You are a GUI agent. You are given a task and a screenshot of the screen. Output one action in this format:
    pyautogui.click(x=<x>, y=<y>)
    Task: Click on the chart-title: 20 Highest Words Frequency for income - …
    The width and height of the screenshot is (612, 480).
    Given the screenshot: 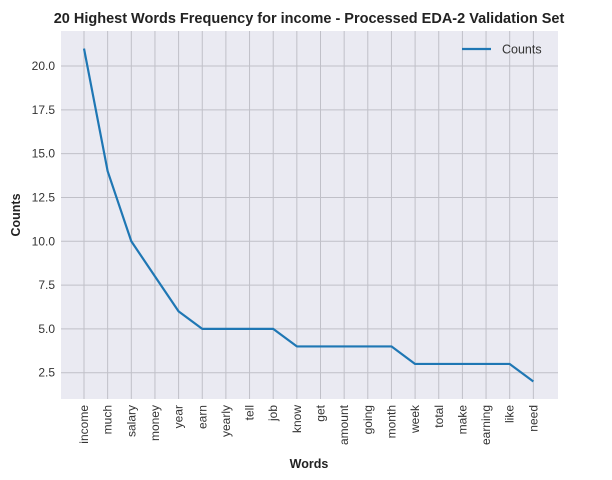 What is the action you would take?
    pyautogui.click(x=309, y=19)
    